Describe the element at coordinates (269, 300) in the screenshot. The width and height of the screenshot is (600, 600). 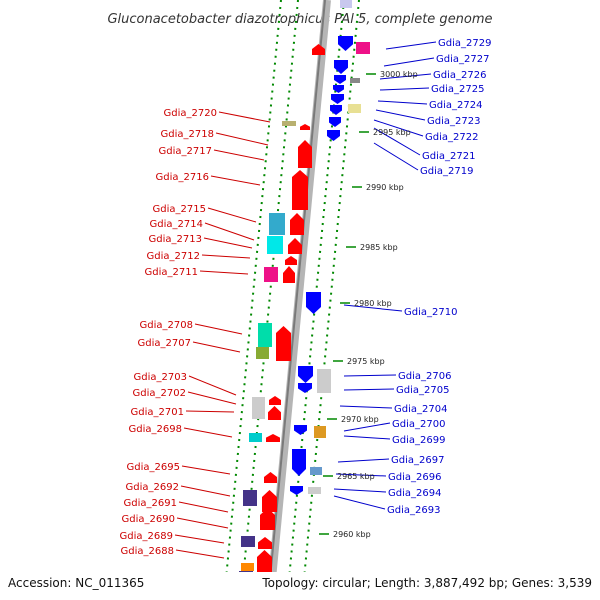
I see `track-left-inner` at that location.